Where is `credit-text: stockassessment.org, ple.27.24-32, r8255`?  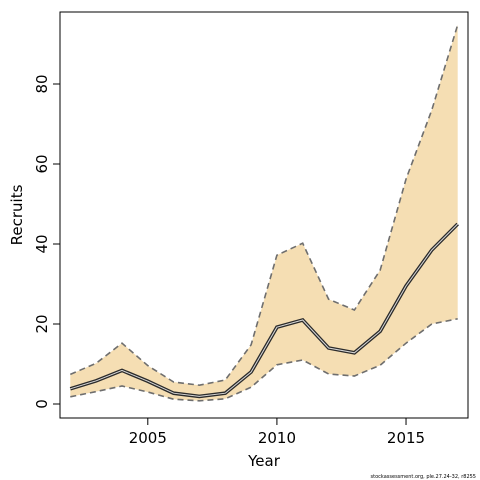 credit-text: stockassessment.org, ple.27.24-32, r8255 is located at coordinates (423, 477).